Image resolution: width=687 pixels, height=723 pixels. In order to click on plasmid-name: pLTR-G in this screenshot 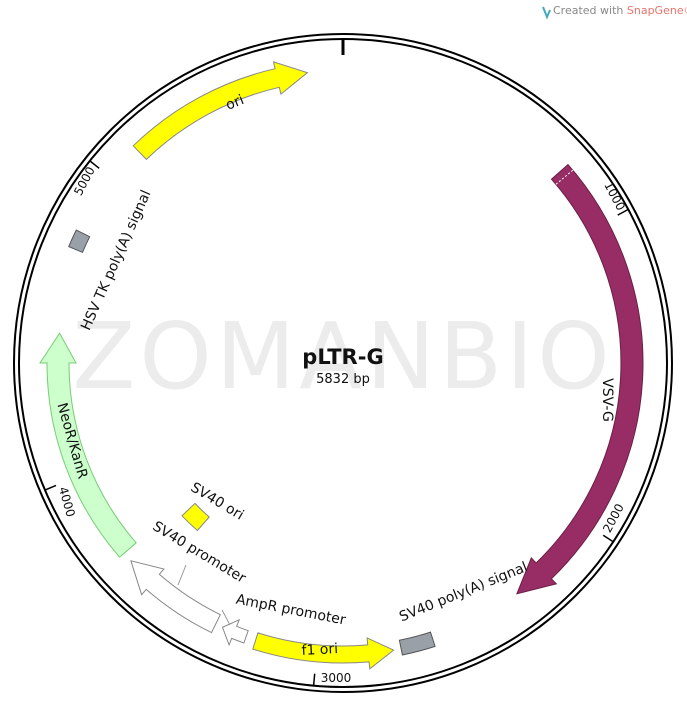, I will do `click(342, 357)`.